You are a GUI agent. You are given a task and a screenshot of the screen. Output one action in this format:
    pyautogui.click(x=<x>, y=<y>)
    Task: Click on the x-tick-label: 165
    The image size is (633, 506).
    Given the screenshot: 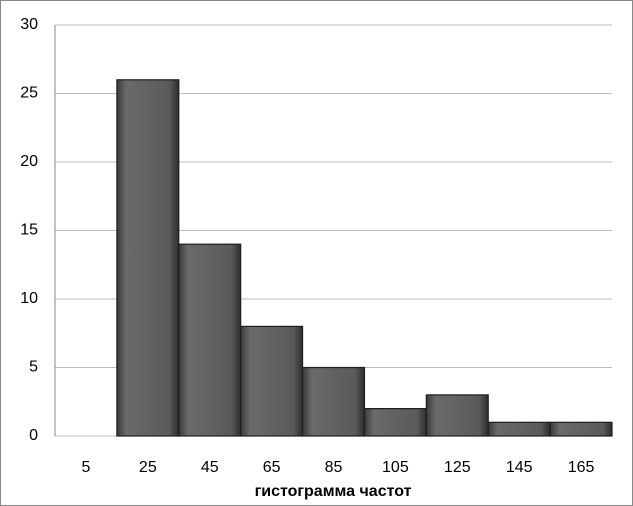 What is the action you would take?
    pyautogui.click(x=581, y=467)
    